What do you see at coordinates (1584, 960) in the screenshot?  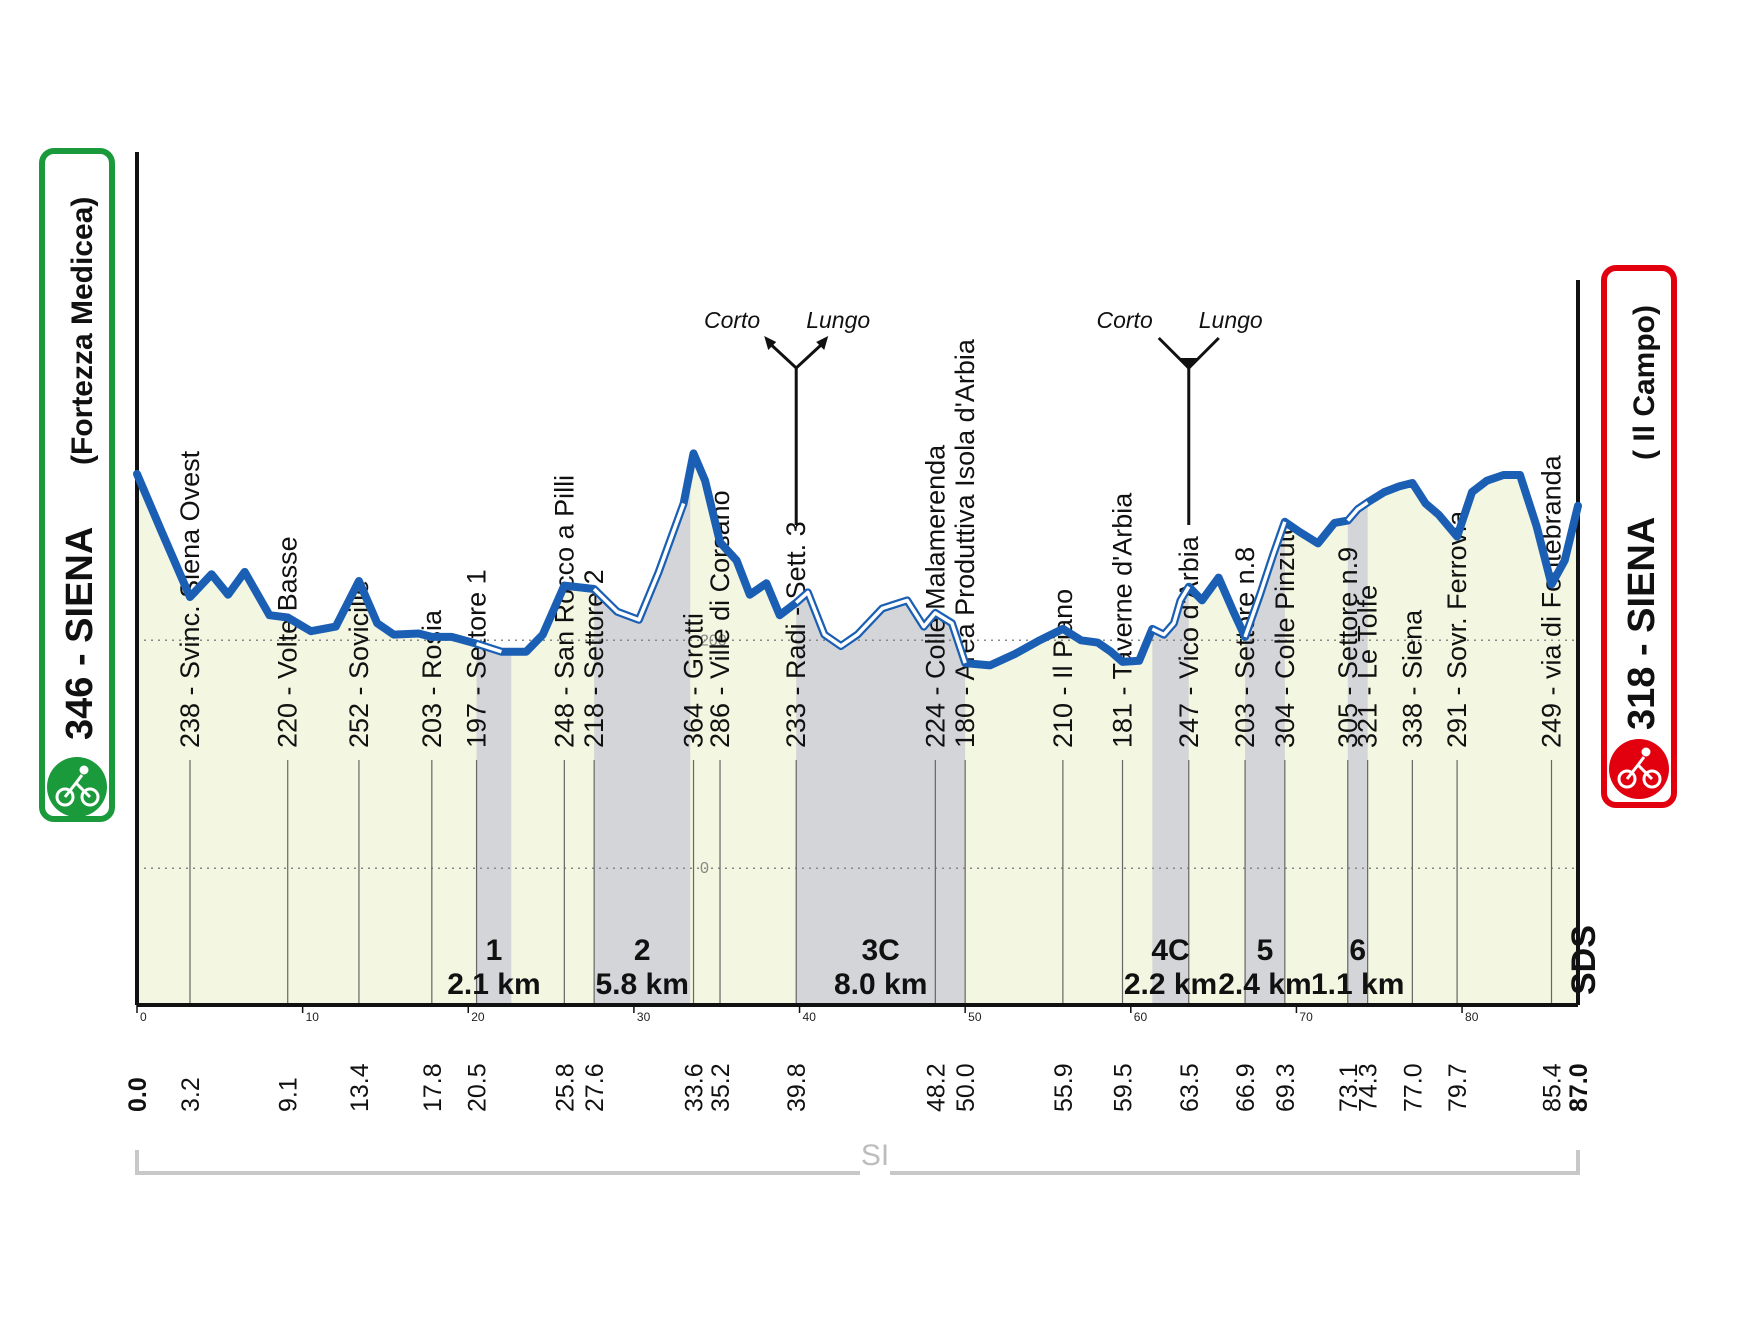 I see `sds-logo: SDS` at bounding box center [1584, 960].